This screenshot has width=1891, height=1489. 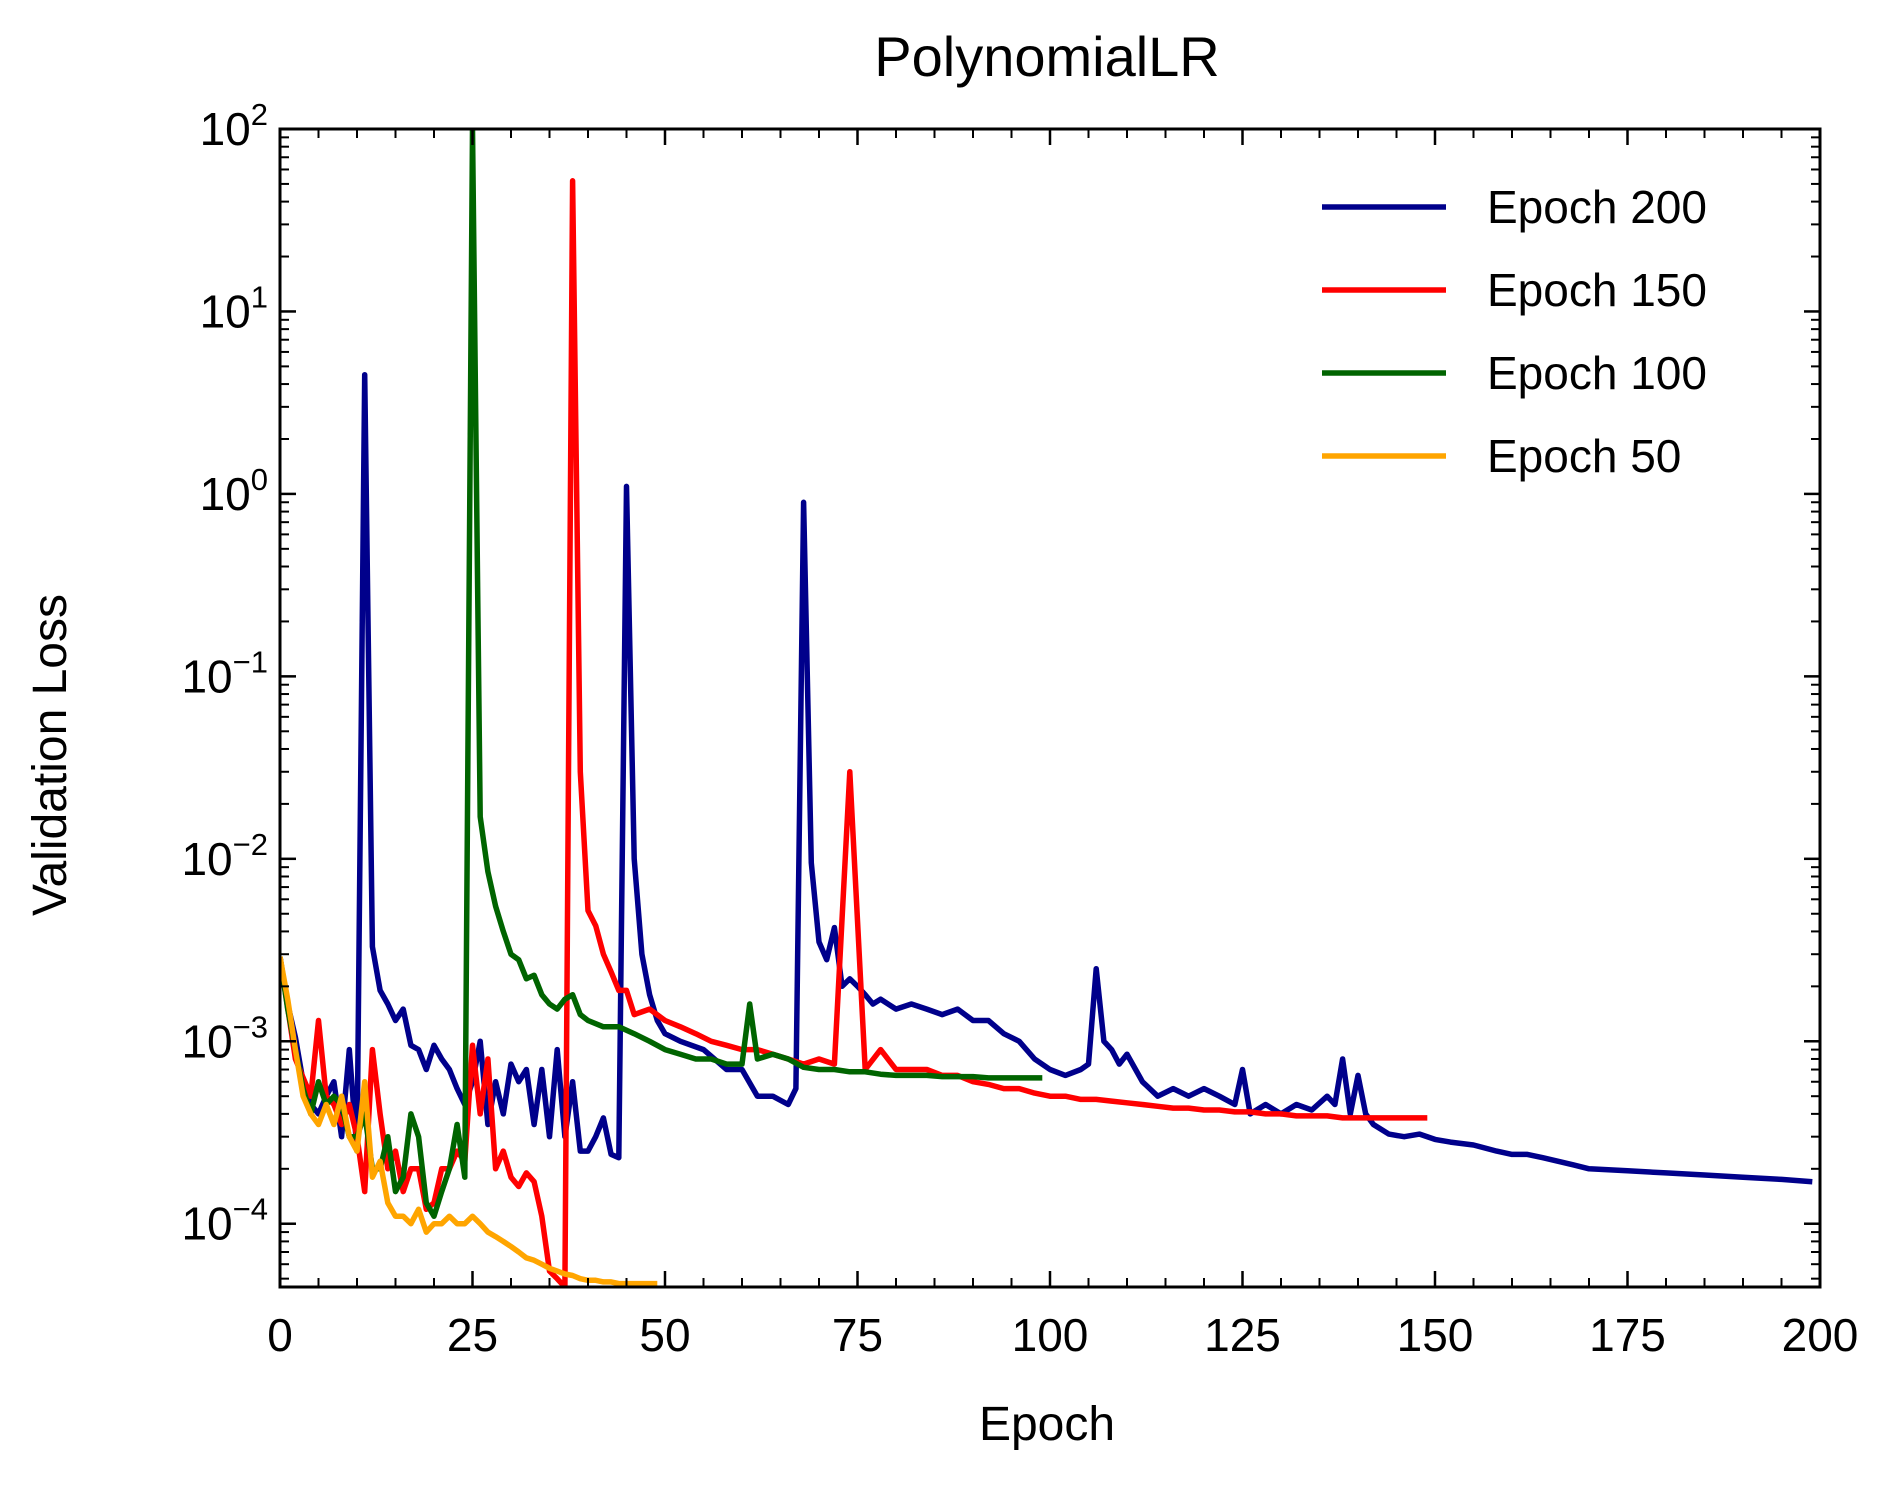 What do you see at coordinates (1584, 456) in the screenshot?
I see `legend-label-epoch-50: Epoch 50` at bounding box center [1584, 456].